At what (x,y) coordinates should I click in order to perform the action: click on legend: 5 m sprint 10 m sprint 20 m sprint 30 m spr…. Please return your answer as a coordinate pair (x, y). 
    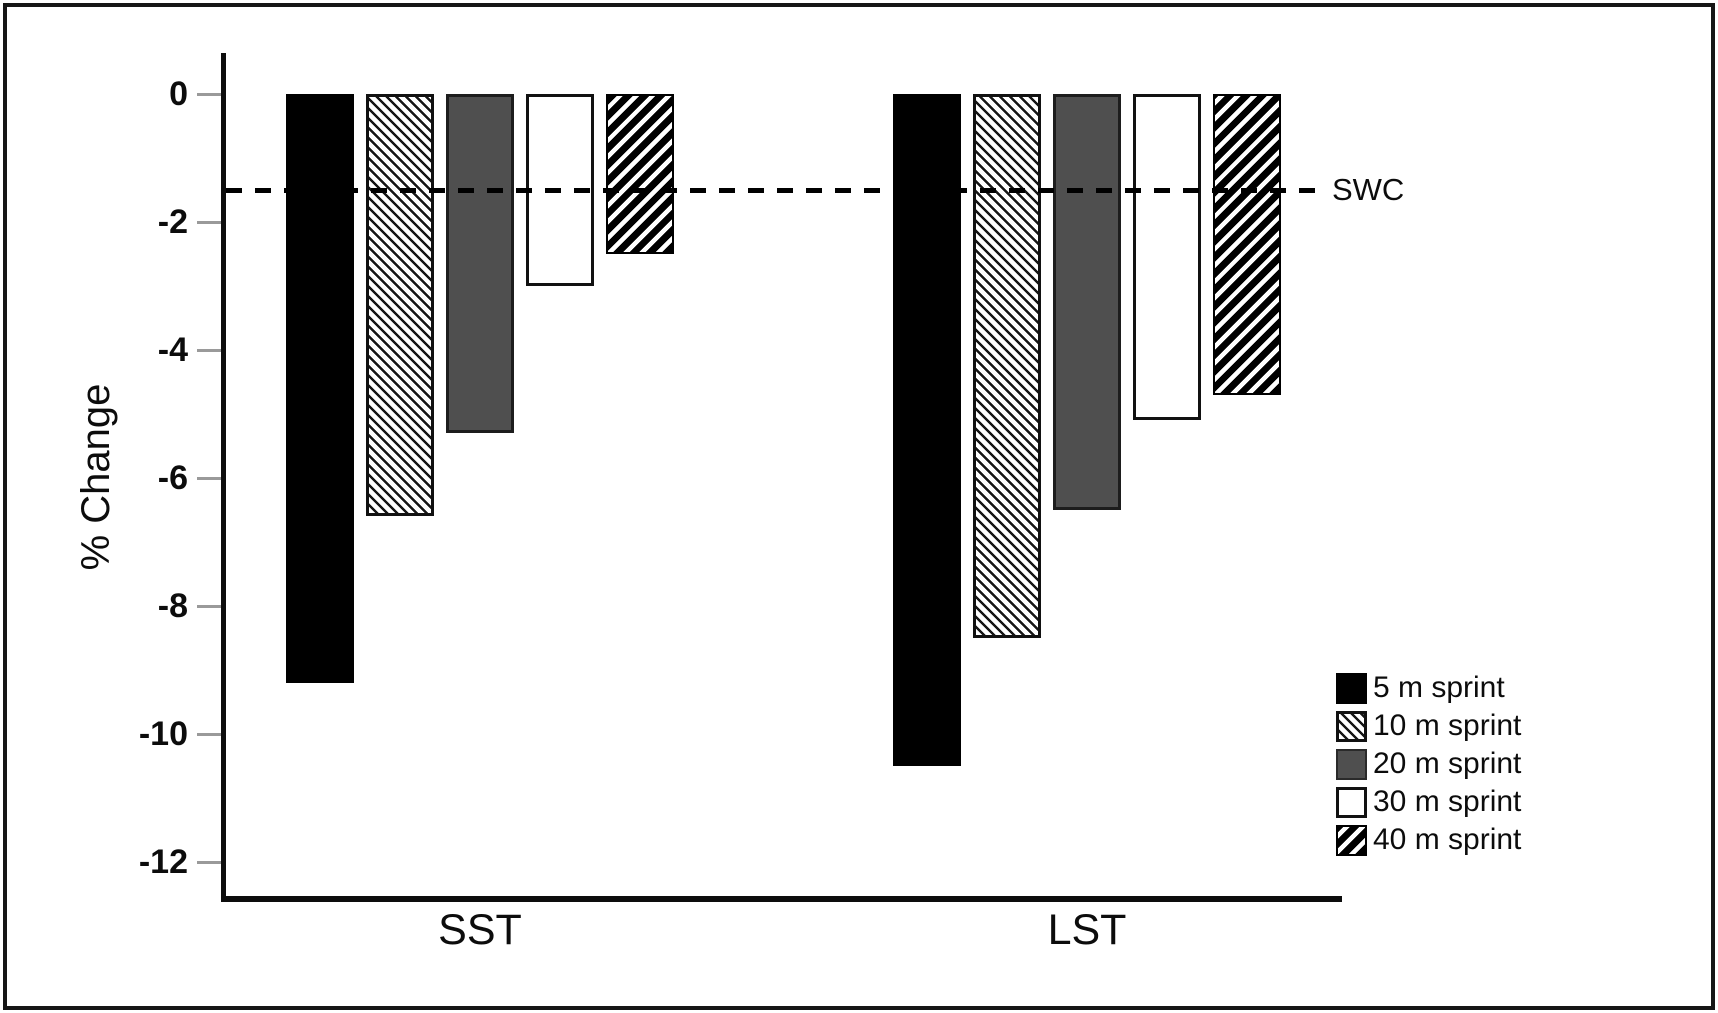
    Looking at the image, I should click on (1428, 764).